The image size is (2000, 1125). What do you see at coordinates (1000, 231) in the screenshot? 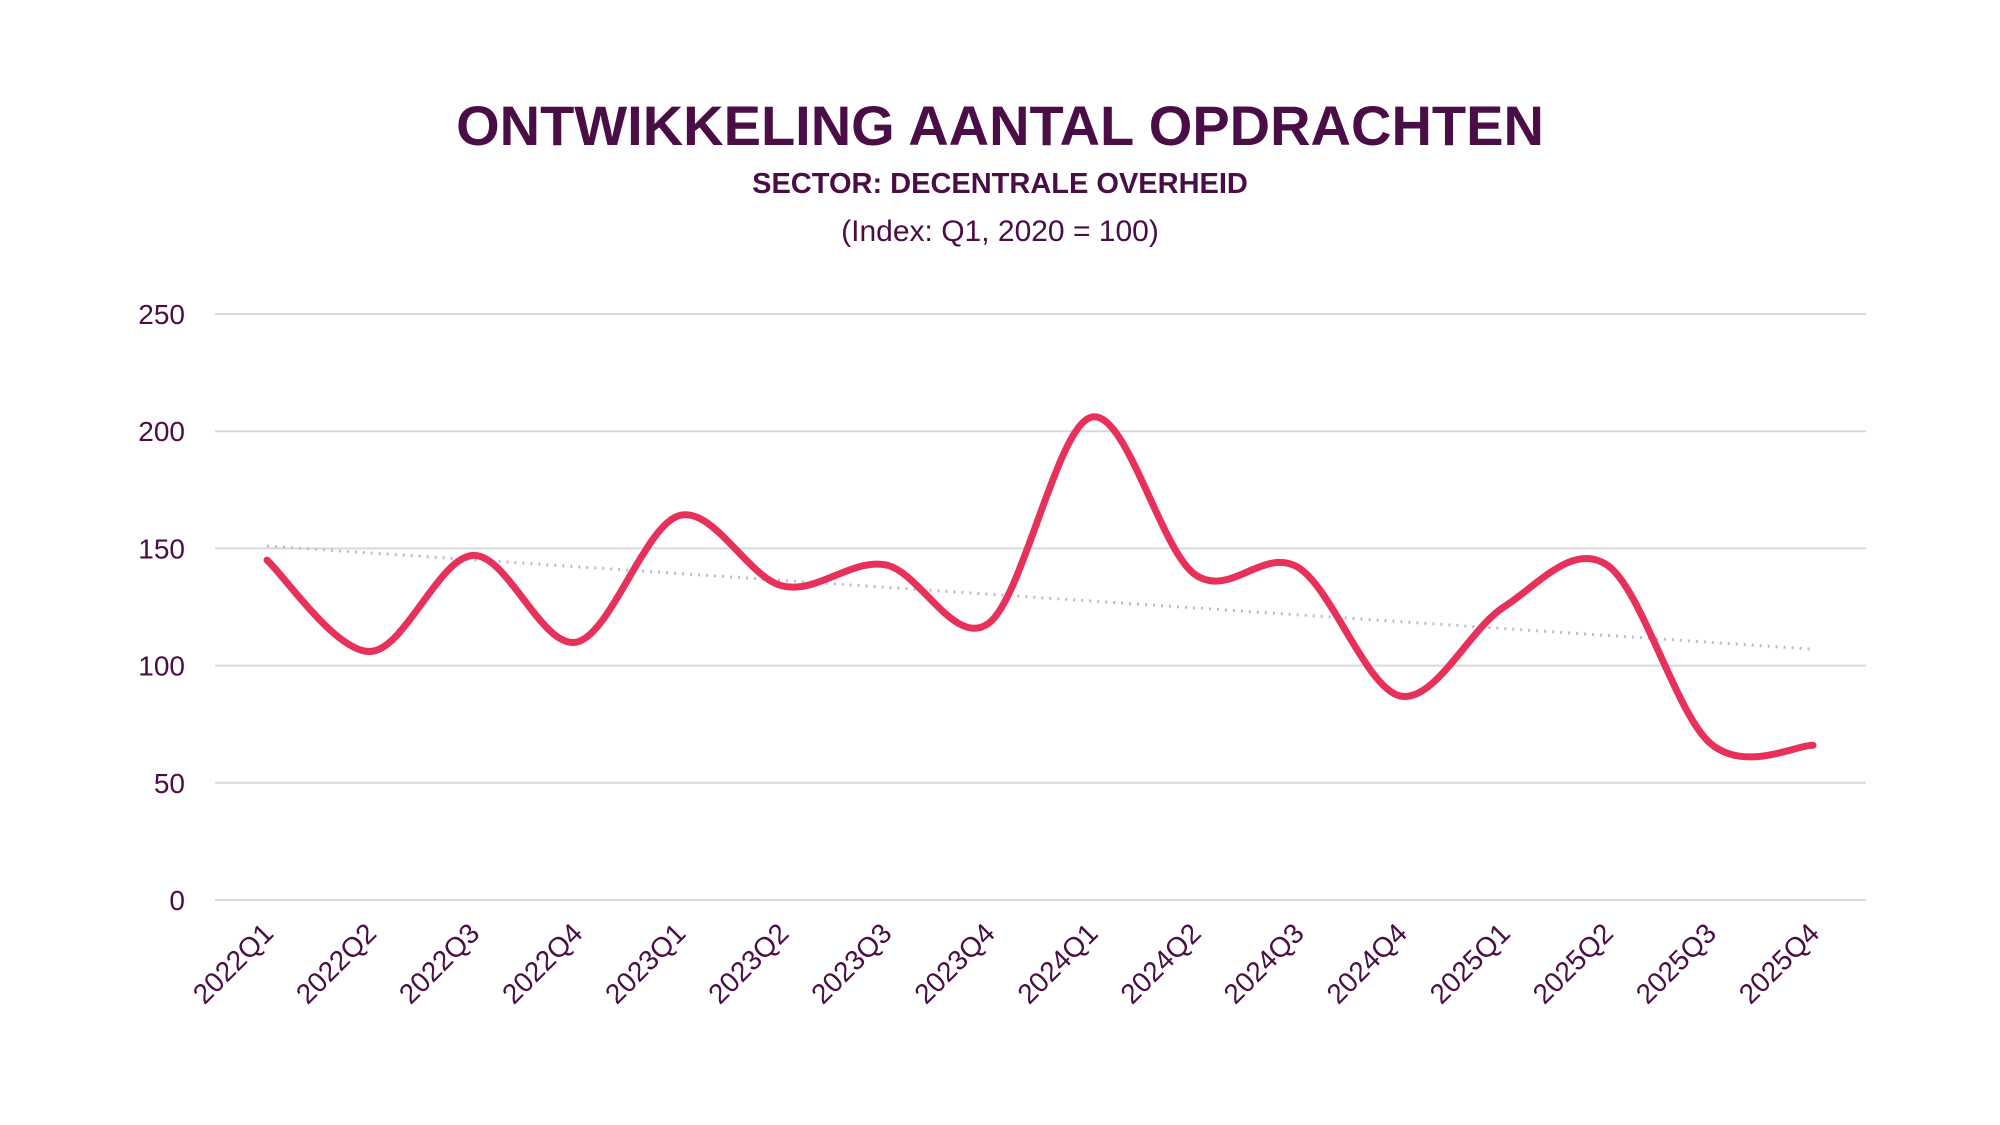
I see `chart-index-note: (Index: Q1, 2020 = 100)` at bounding box center [1000, 231].